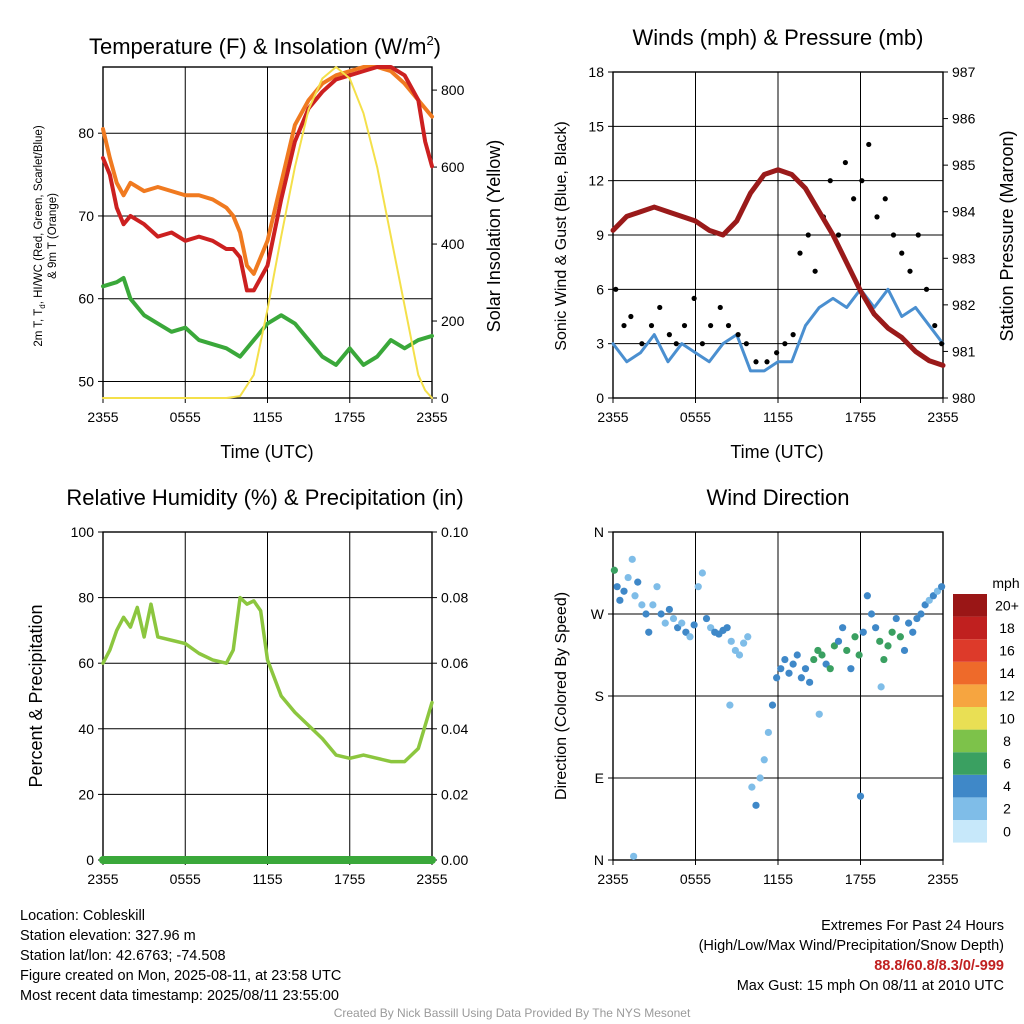 The image size is (1024, 1024). I want to click on legend-label: 2, so click(1007, 809).